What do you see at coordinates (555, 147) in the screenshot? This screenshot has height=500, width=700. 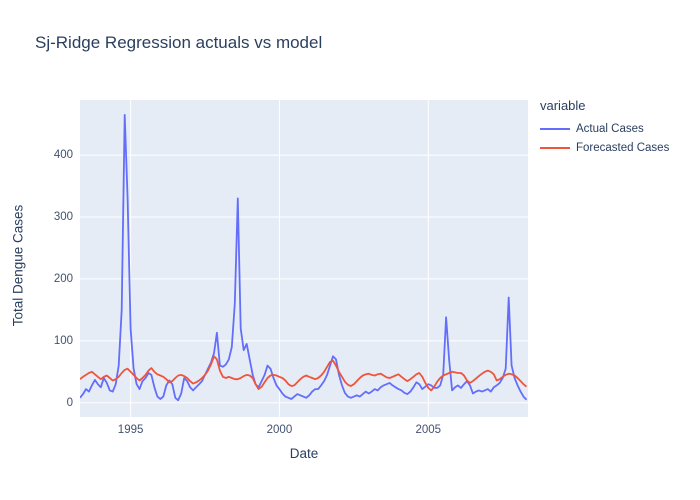 I see `forecasted-cases-line-swatch` at bounding box center [555, 147].